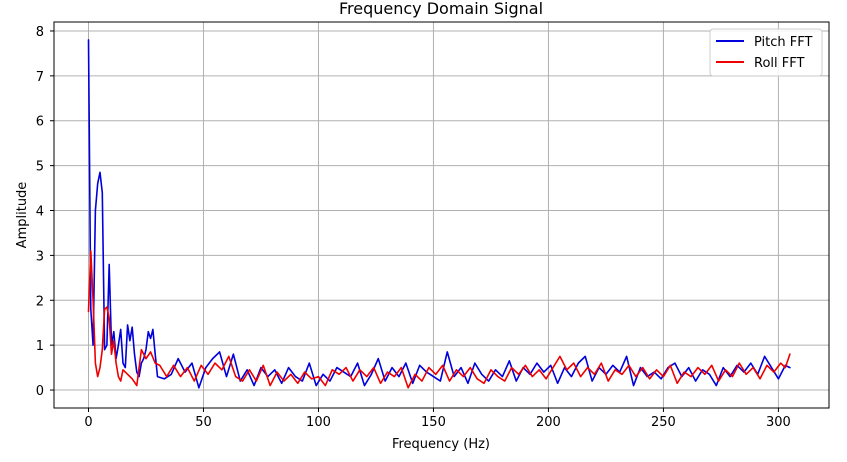 The height and width of the screenshot is (462, 847). What do you see at coordinates (40, 346) in the screenshot?
I see `y-tick-label: 1` at bounding box center [40, 346].